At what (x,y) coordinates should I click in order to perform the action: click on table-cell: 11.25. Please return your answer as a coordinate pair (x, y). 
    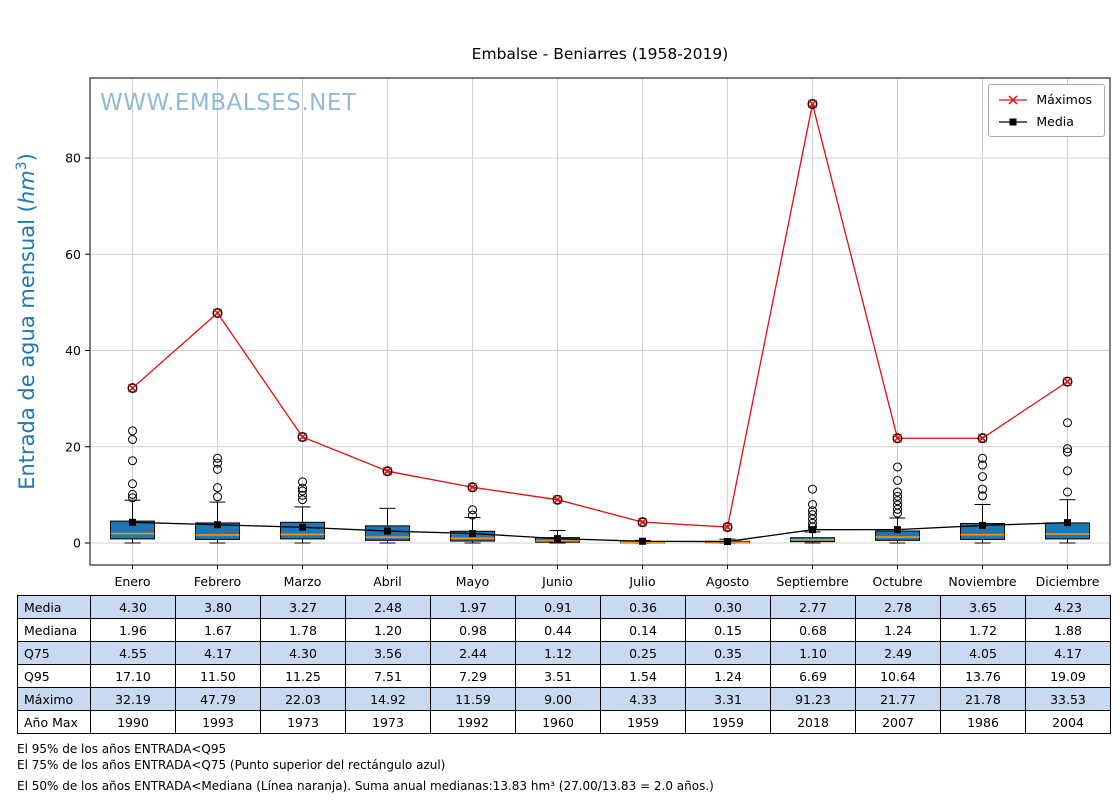
    Looking at the image, I should click on (303, 676).